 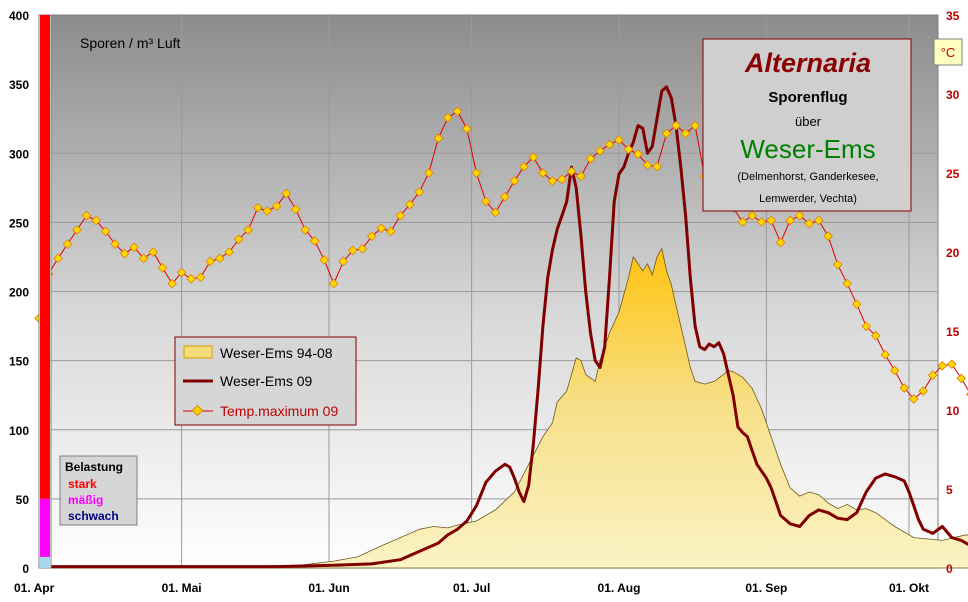 What do you see at coordinates (807, 177) in the screenshot?
I see `subtitle-line-4: (Delmenhorst, Ganderkesee,` at bounding box center [807, 177].